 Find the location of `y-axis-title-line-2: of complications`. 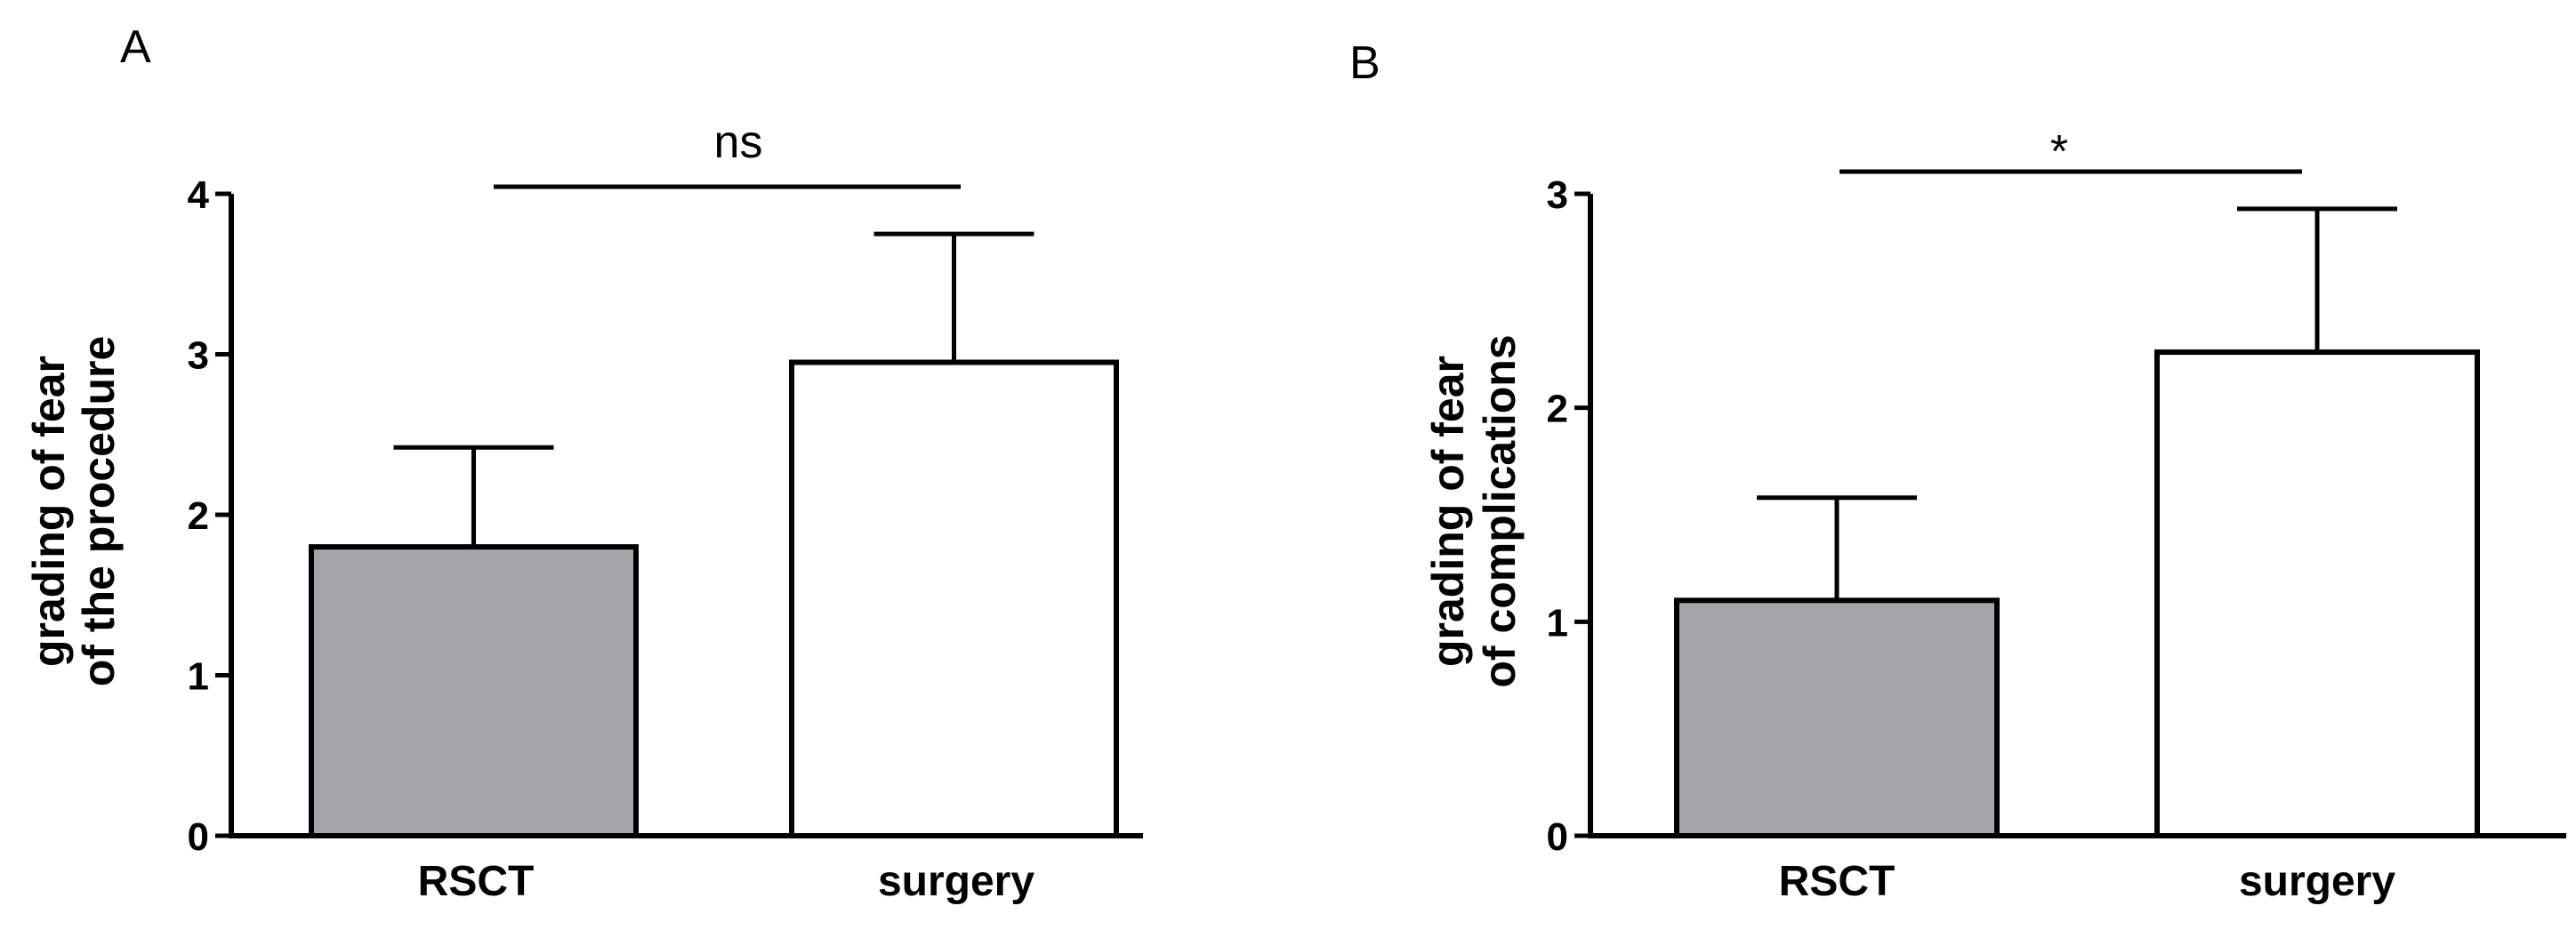

y-axis-title-line-2: of complications is located at coordinates (1500, 511).